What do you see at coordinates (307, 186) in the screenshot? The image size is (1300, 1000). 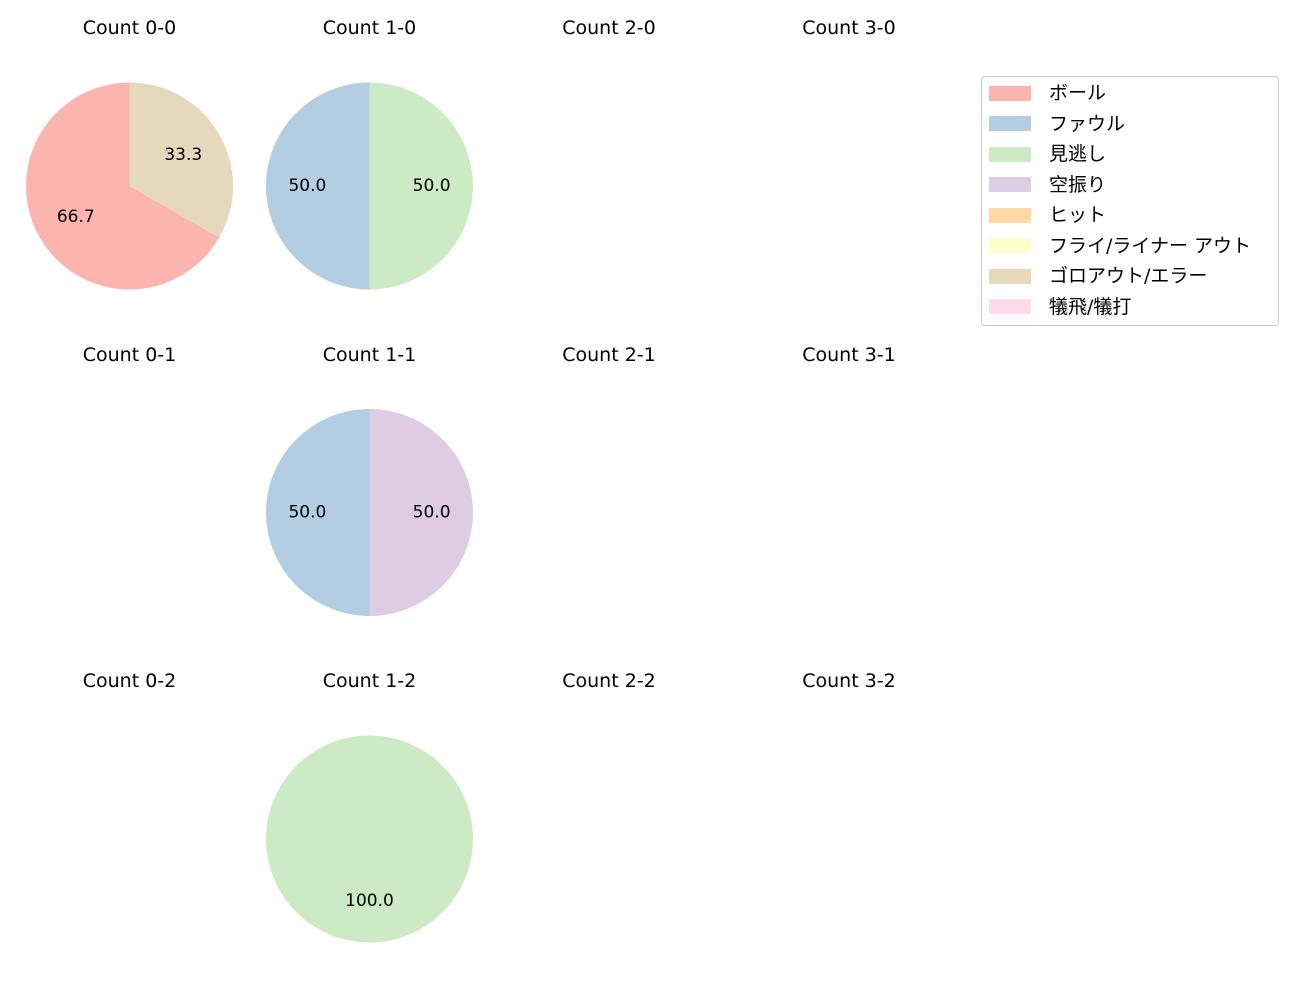 I see `slice-label-count-1-0-0: 50.0` at bounding box center [307, 186].